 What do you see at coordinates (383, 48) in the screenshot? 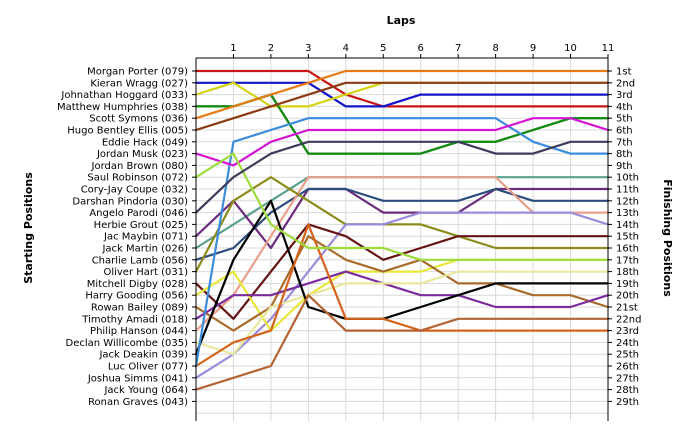
I see `lap-tick-label: 5` at bounding box center [383, 48].